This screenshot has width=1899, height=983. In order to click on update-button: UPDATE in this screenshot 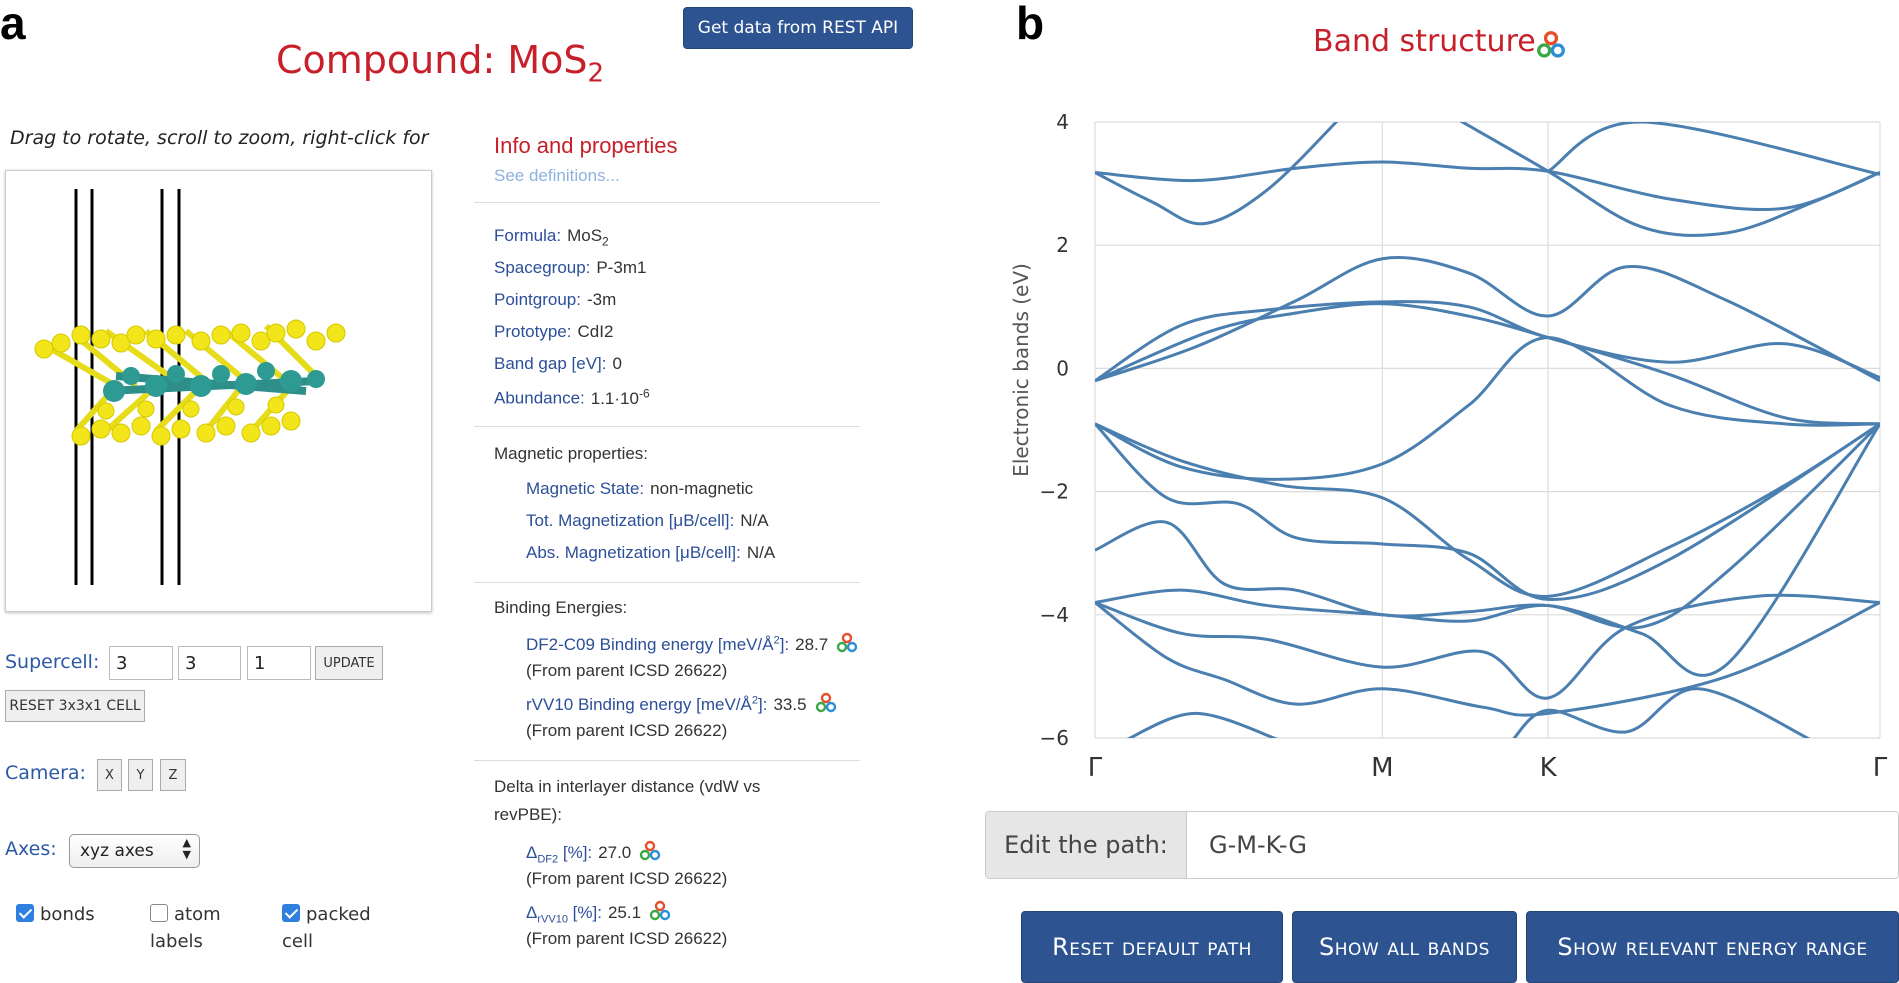, I will do `click(349, 663)`.